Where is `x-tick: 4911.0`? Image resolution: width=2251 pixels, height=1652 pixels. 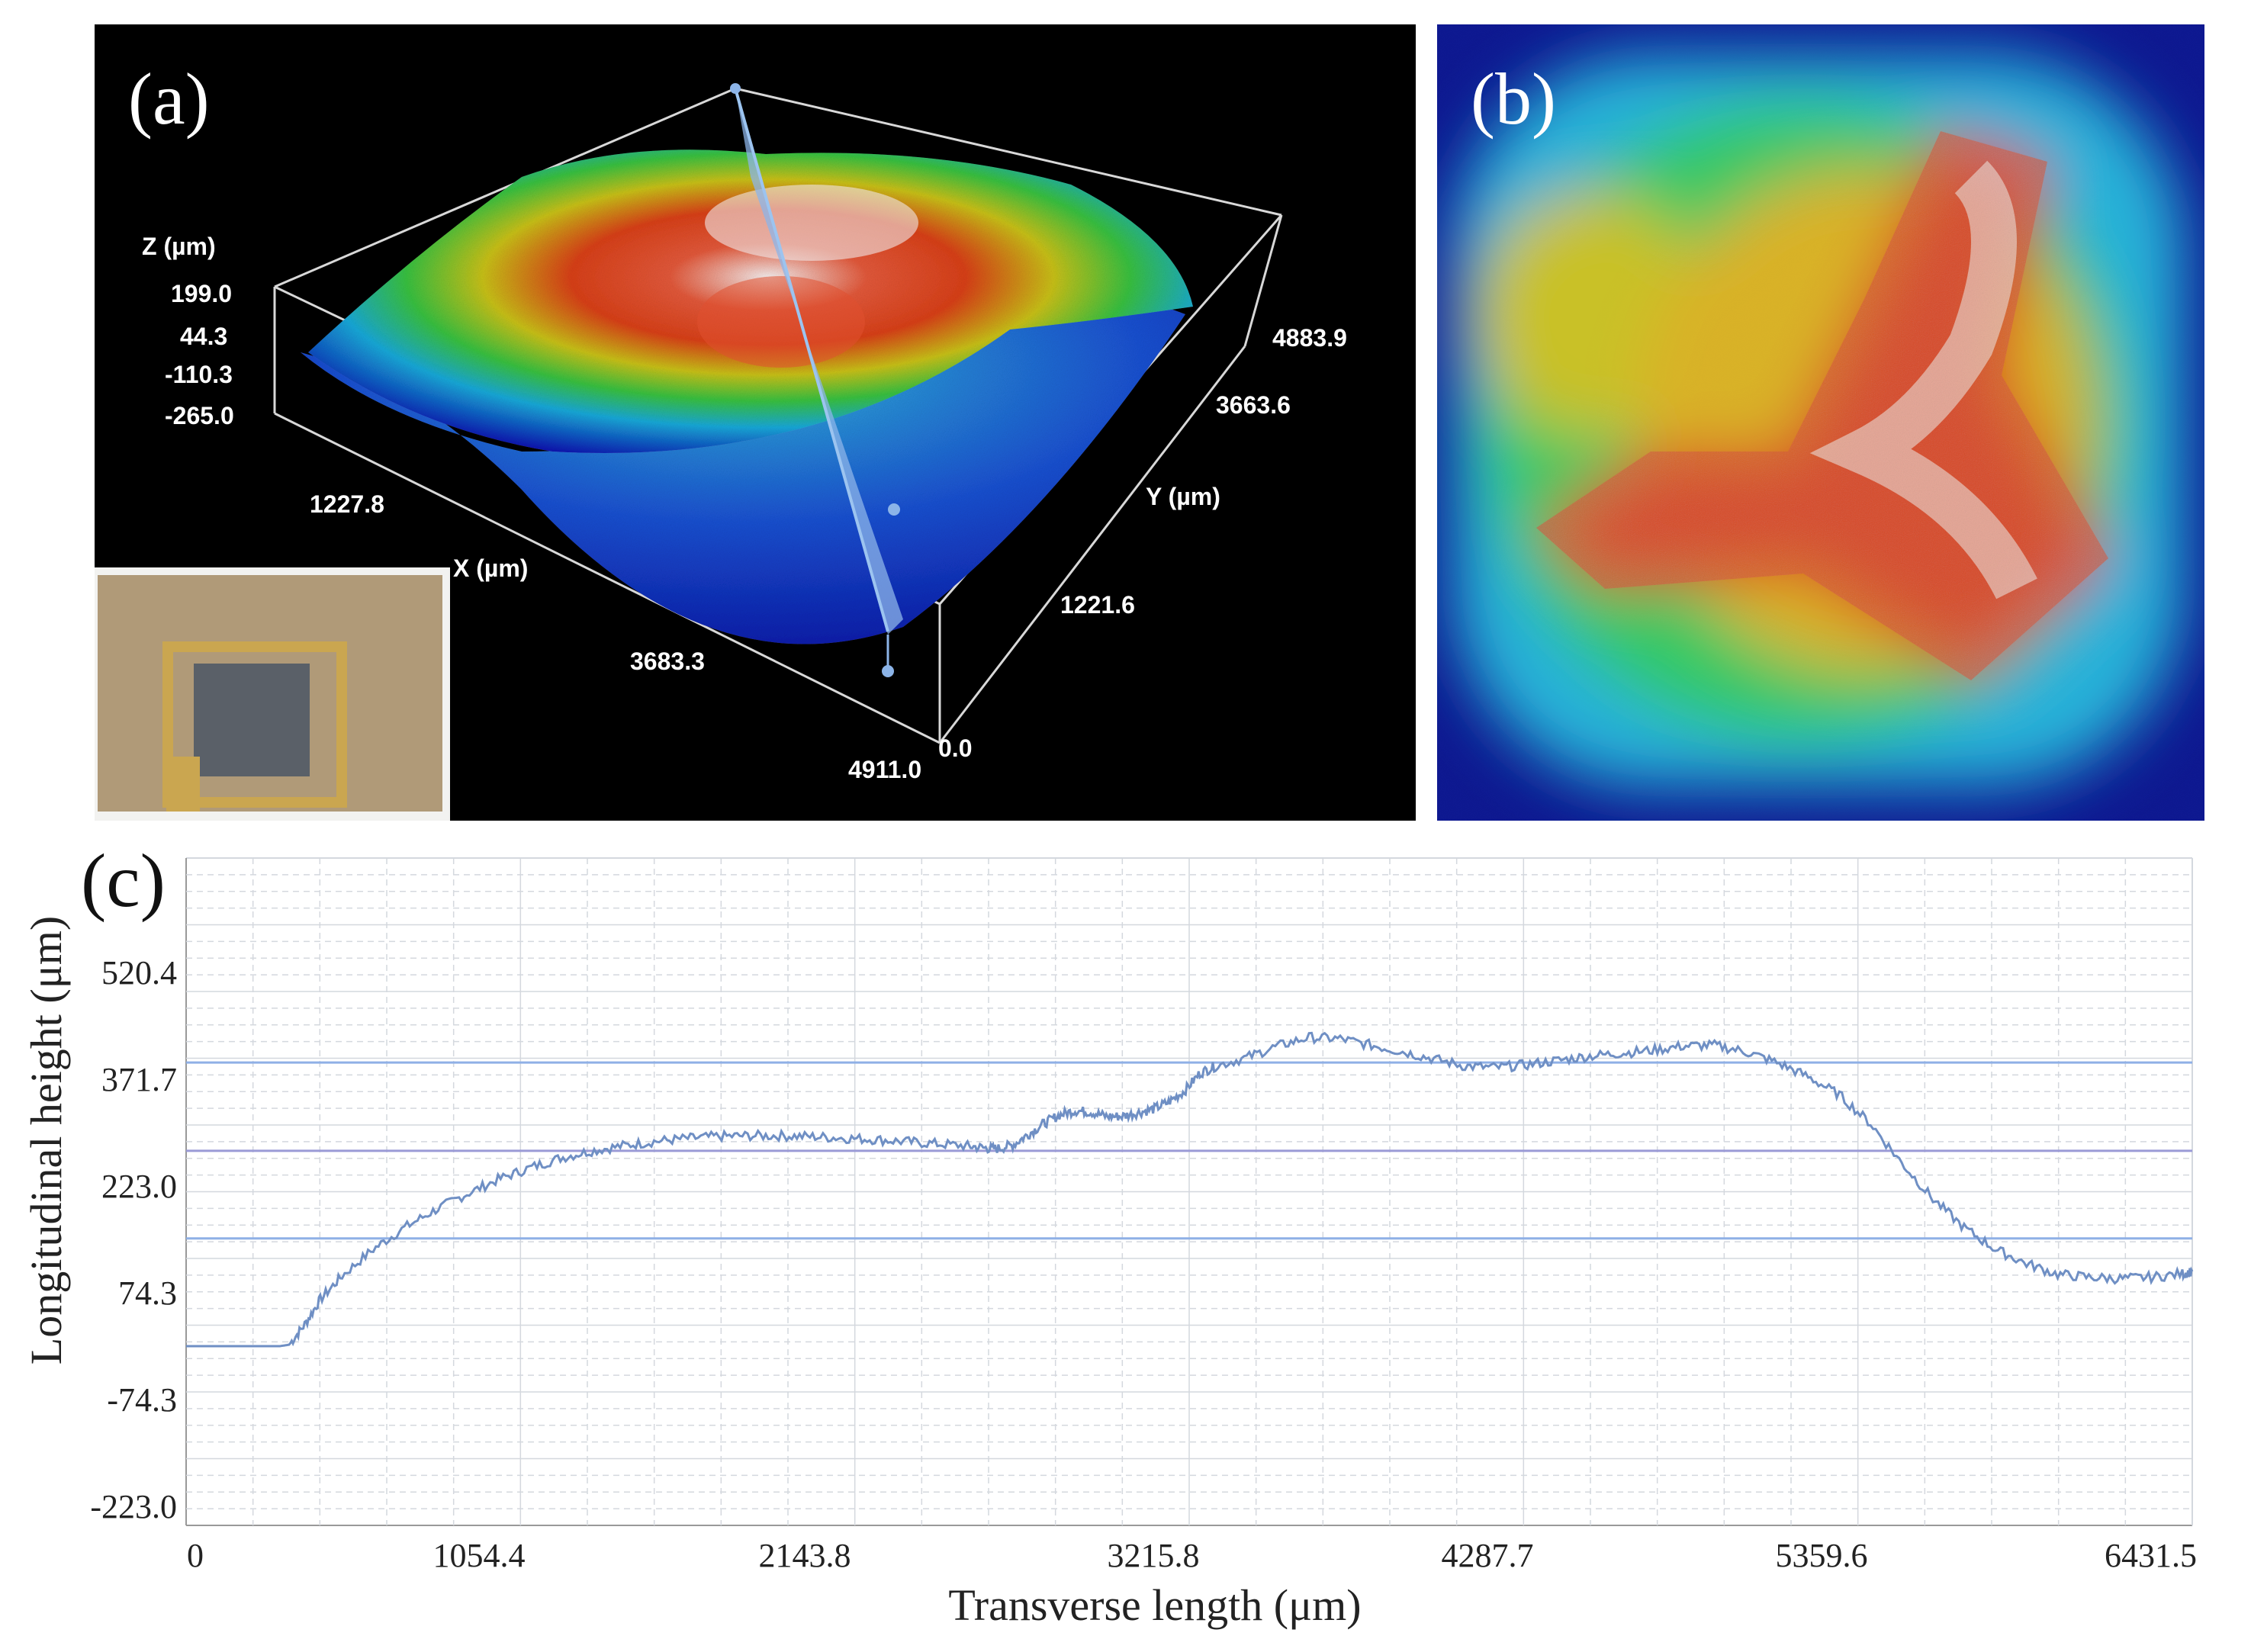 x-tick: 4911.0 is located at coordinates (884, 770).